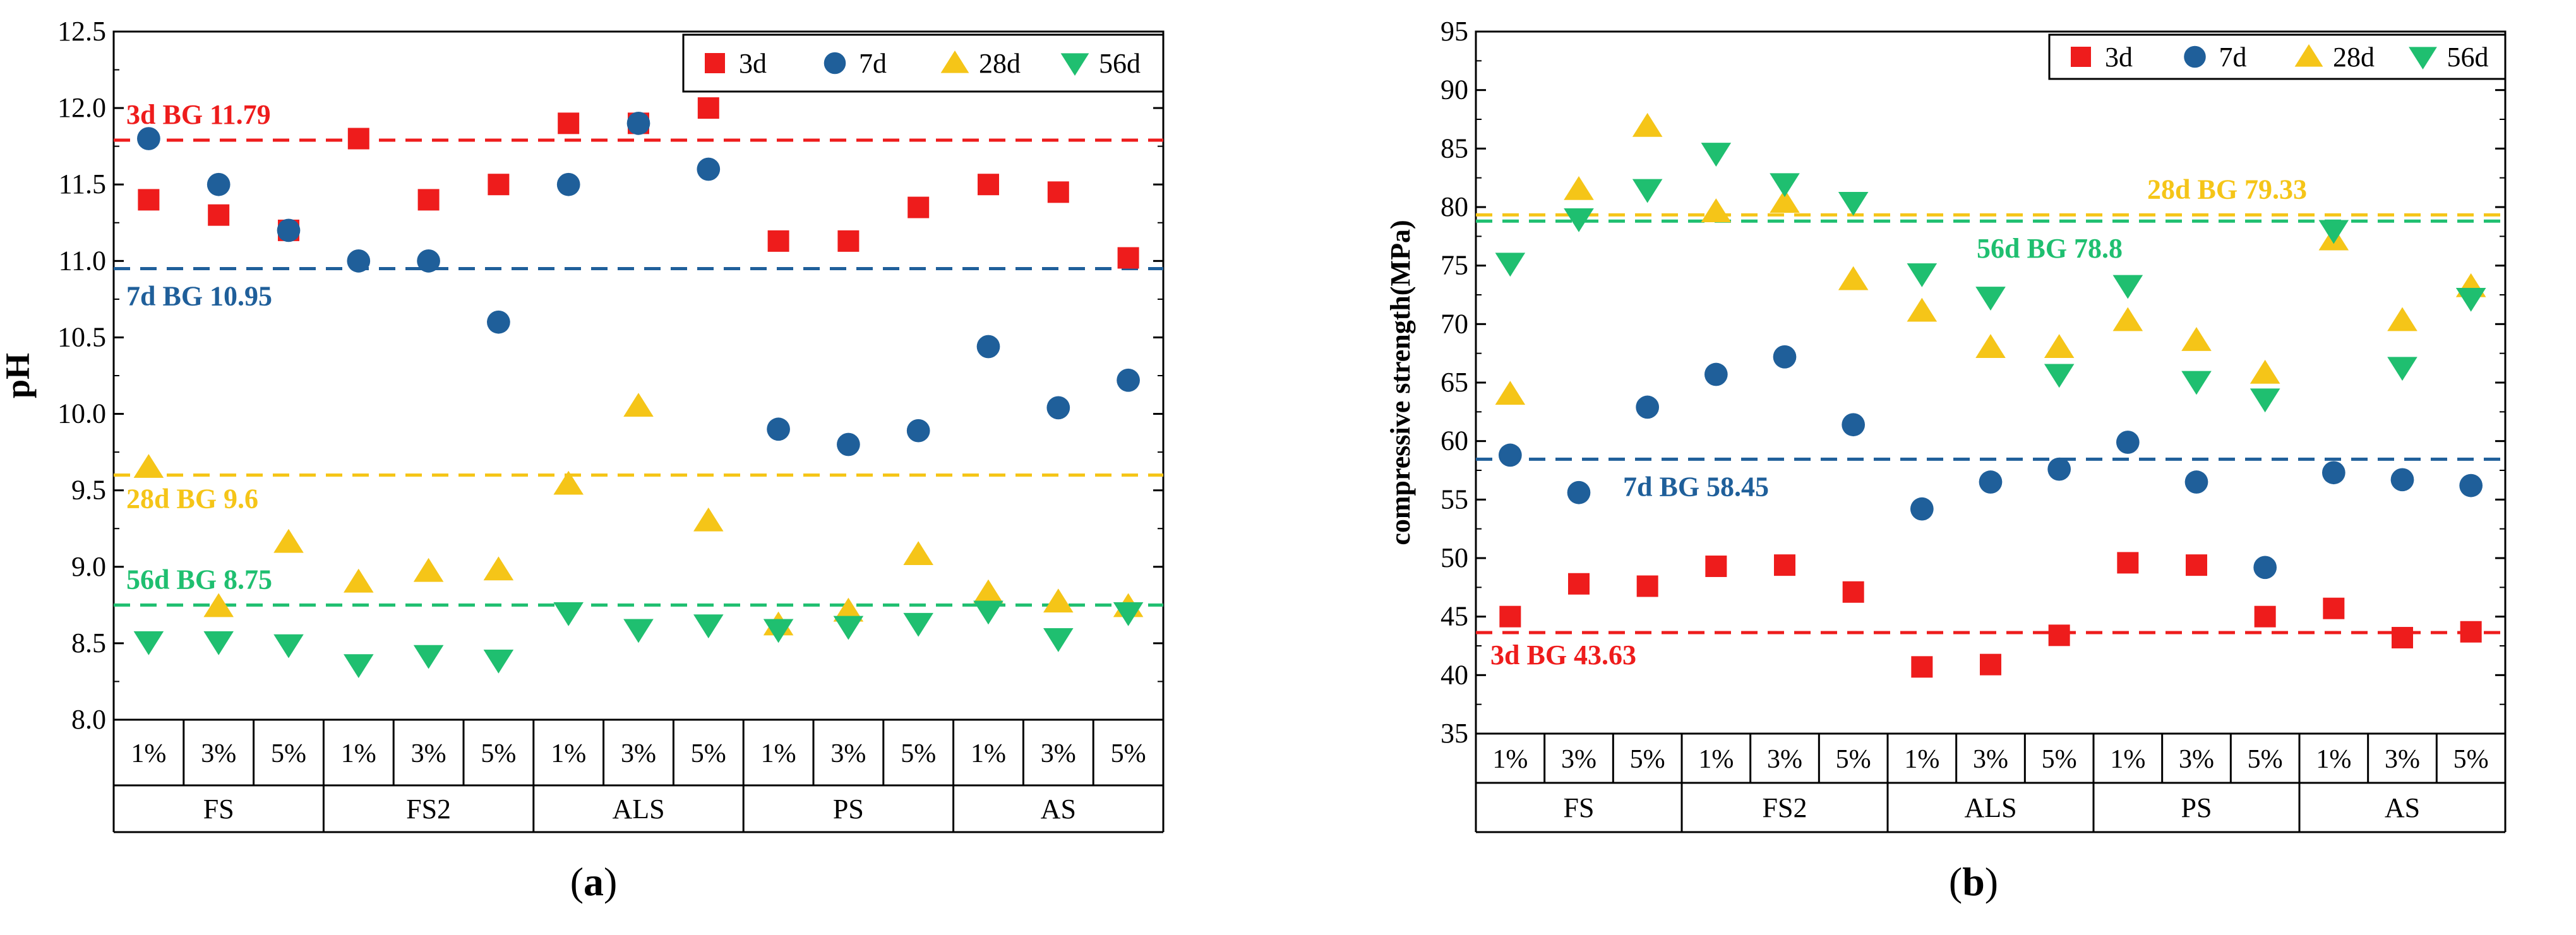  I want to click on legend-label: 56d, so click(2468, 57).